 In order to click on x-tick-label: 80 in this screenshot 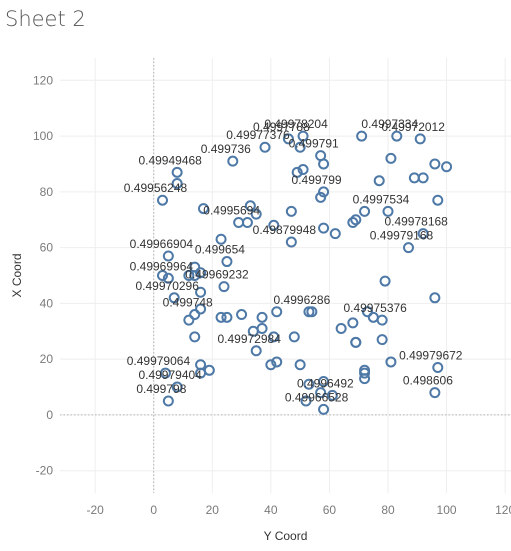, I will do `click(388, 510)`.